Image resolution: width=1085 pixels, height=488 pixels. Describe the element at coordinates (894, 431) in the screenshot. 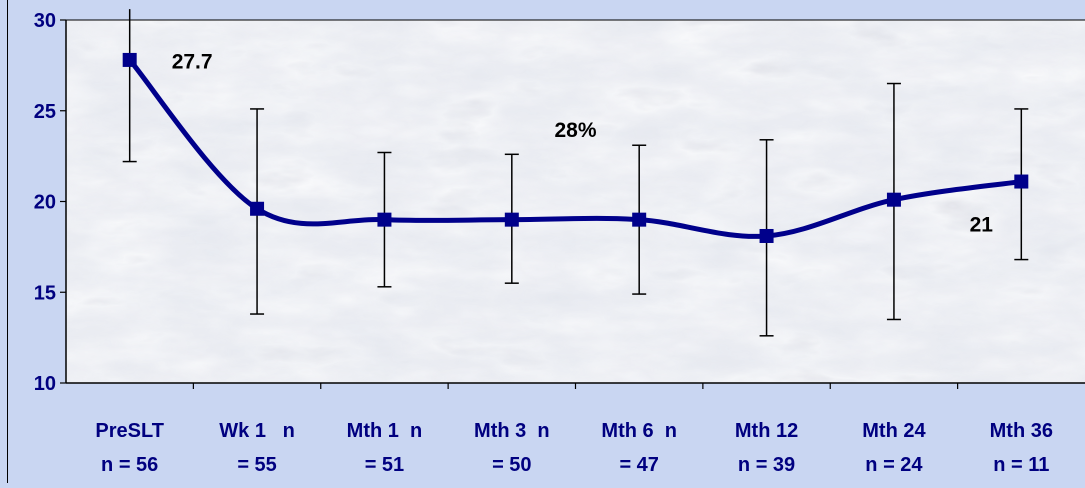

I see `x-tick-label-line: Mth 24` at that location.